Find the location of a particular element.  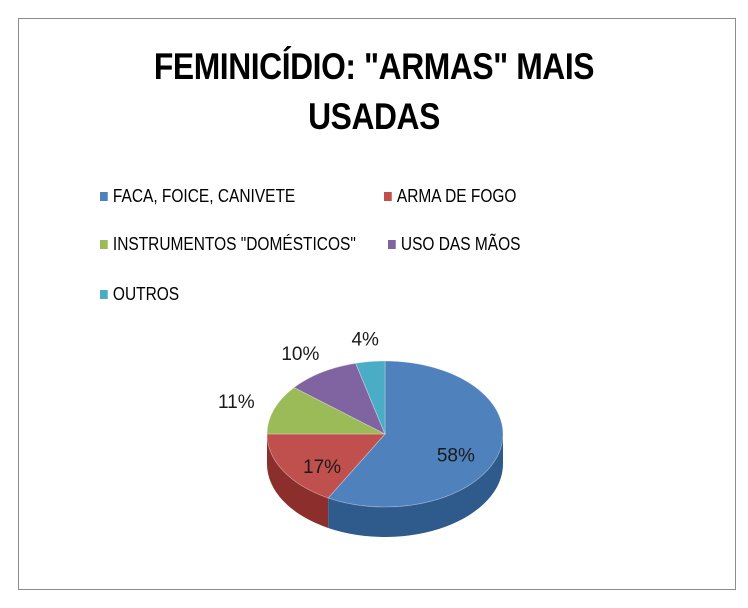

legend-swatch-arma-de-fogo is located at coordinates (388, 196).